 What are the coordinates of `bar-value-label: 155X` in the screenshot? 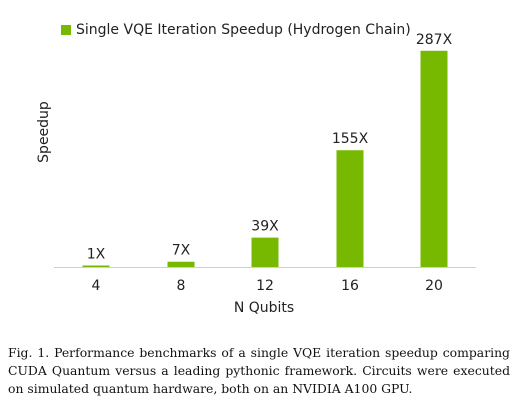 It's located at (350, 139).